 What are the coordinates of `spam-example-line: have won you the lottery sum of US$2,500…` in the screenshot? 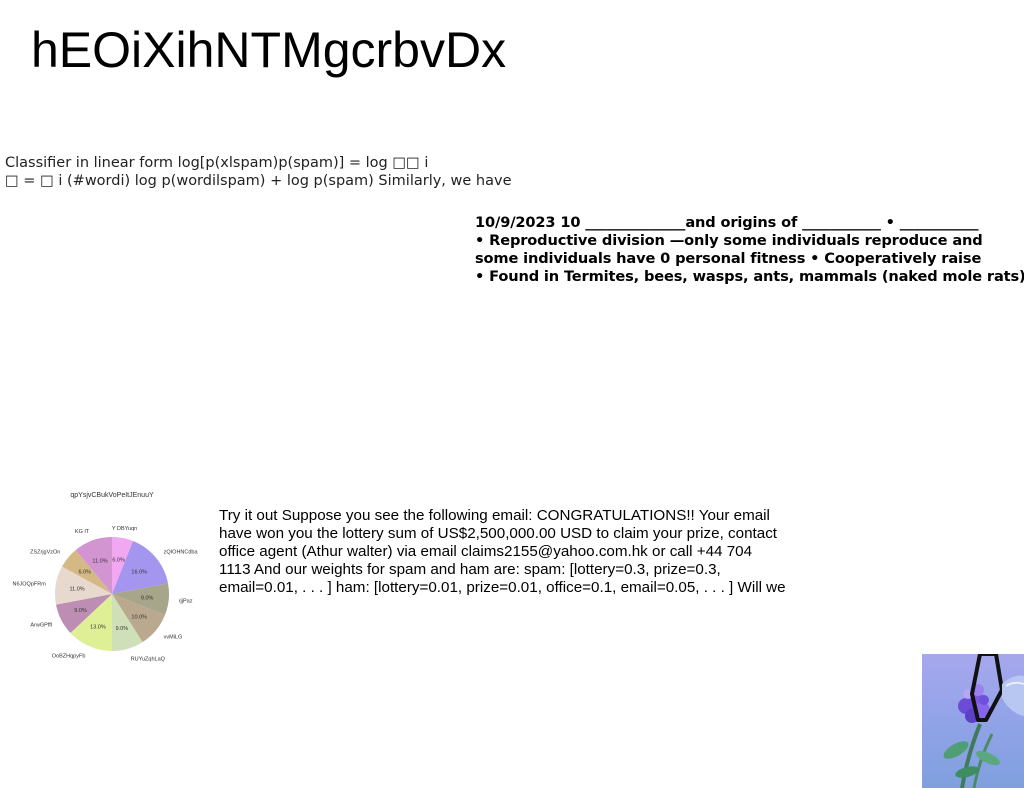 It's located at (498, 533).